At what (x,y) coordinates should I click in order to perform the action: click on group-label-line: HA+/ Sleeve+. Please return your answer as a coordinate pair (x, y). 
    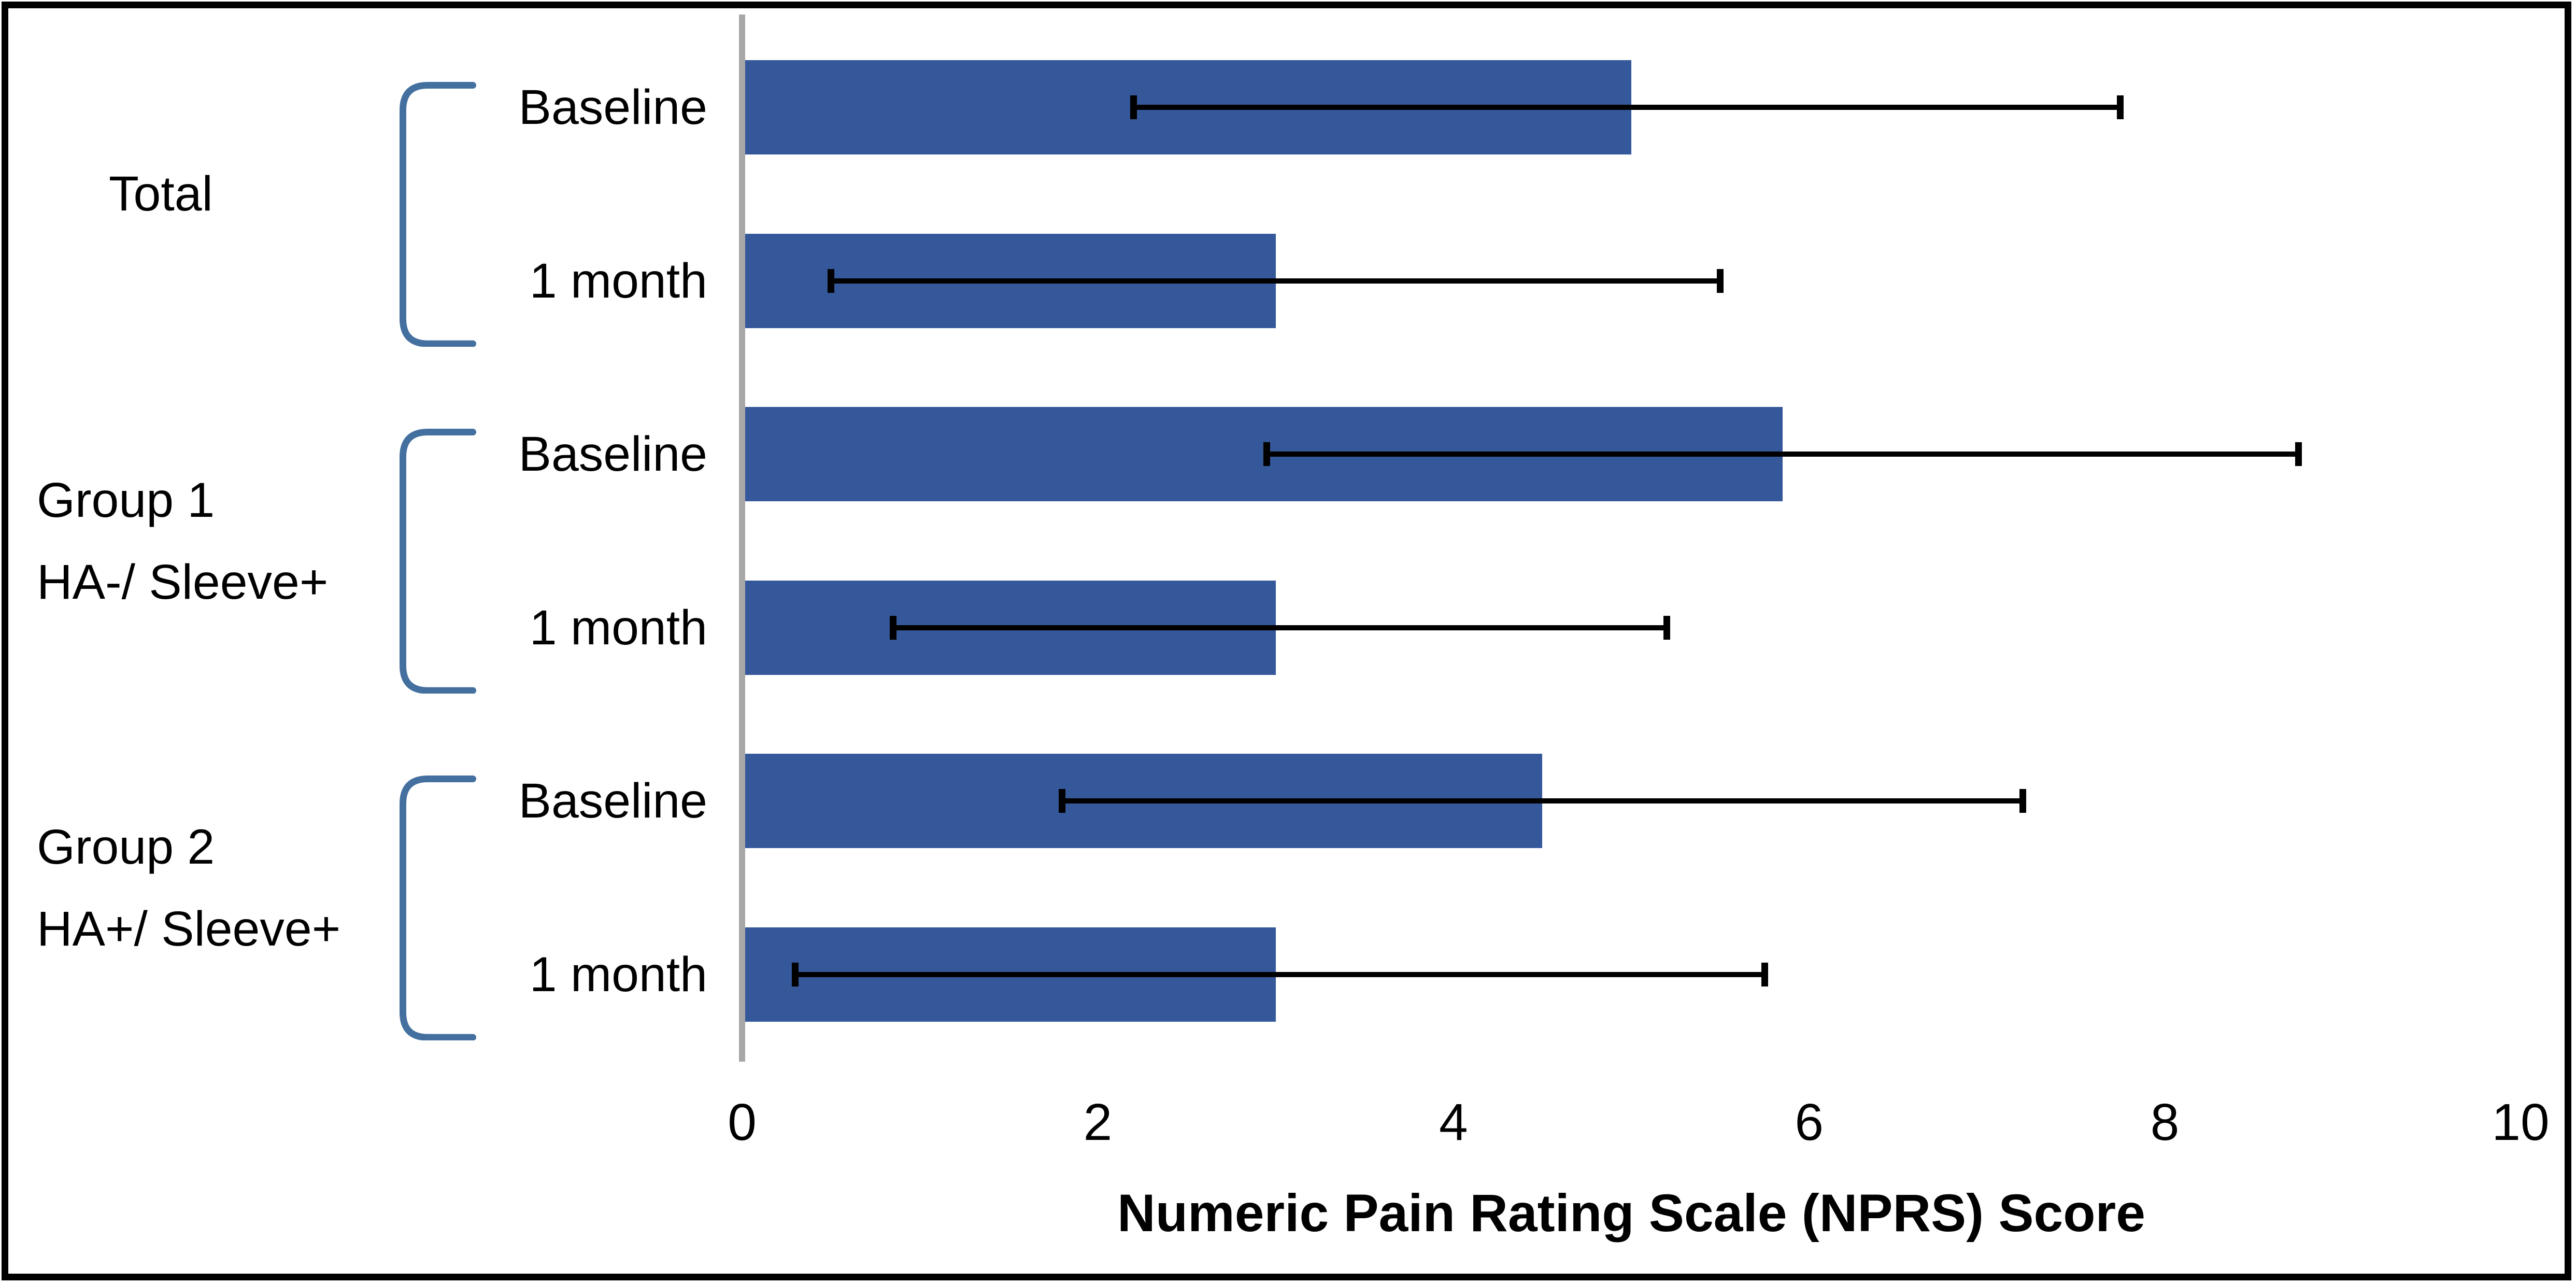
    Looking at the image, I should click on (189, 928).